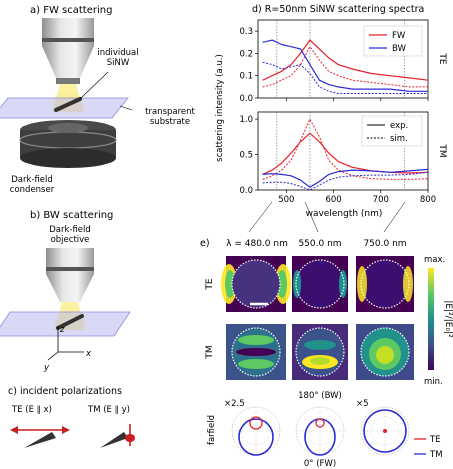 Image resolution: width=453 pixels, height=469 pixels. Describe the element at coordinates (53, 356) in the screenshot. I see `axis-y-line` at that location.